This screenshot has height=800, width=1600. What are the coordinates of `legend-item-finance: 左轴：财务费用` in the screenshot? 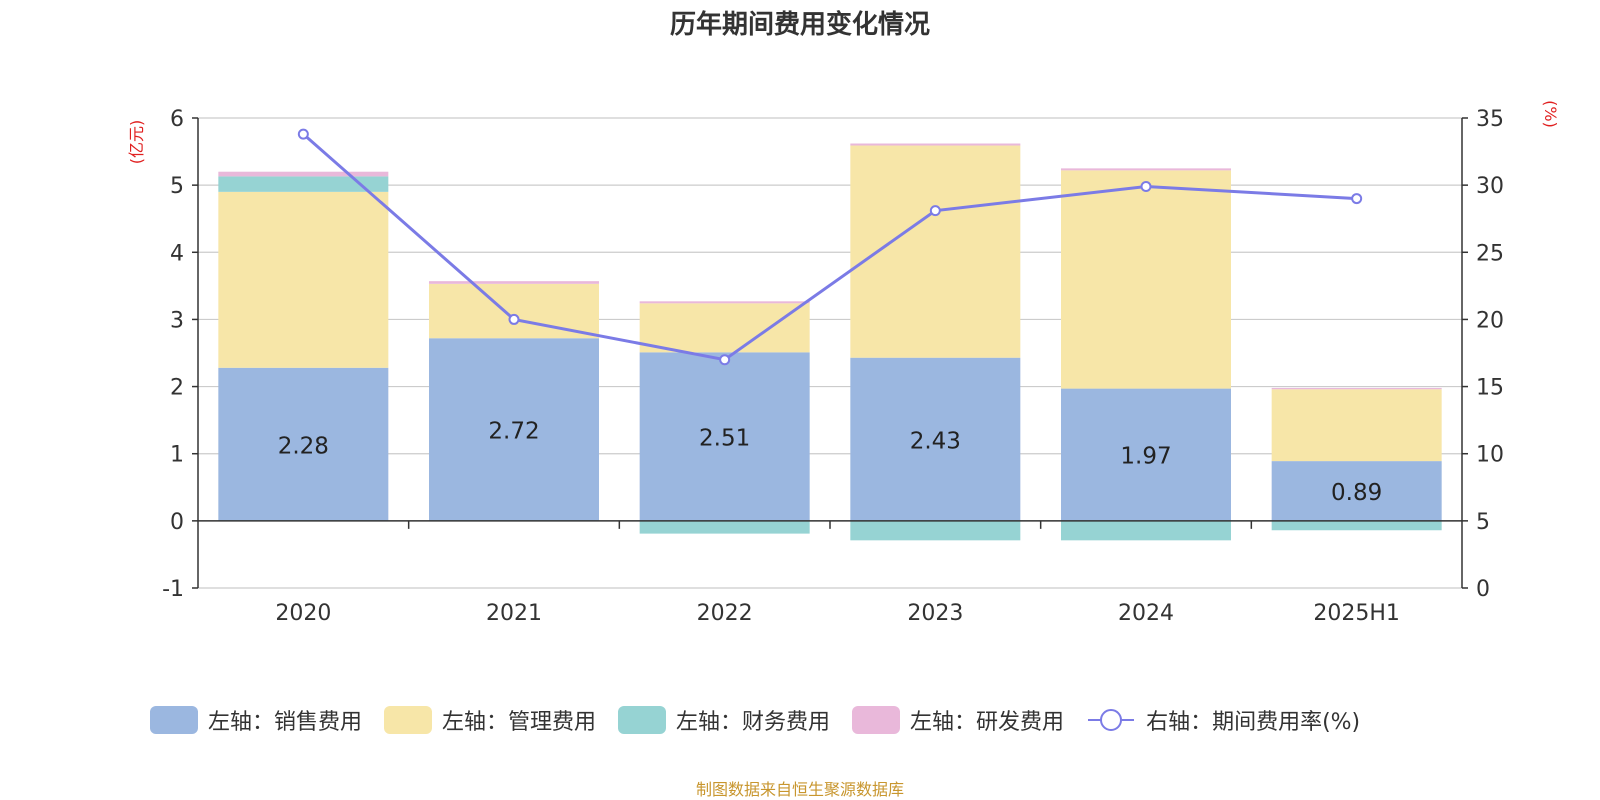 It's located at (724, 720).